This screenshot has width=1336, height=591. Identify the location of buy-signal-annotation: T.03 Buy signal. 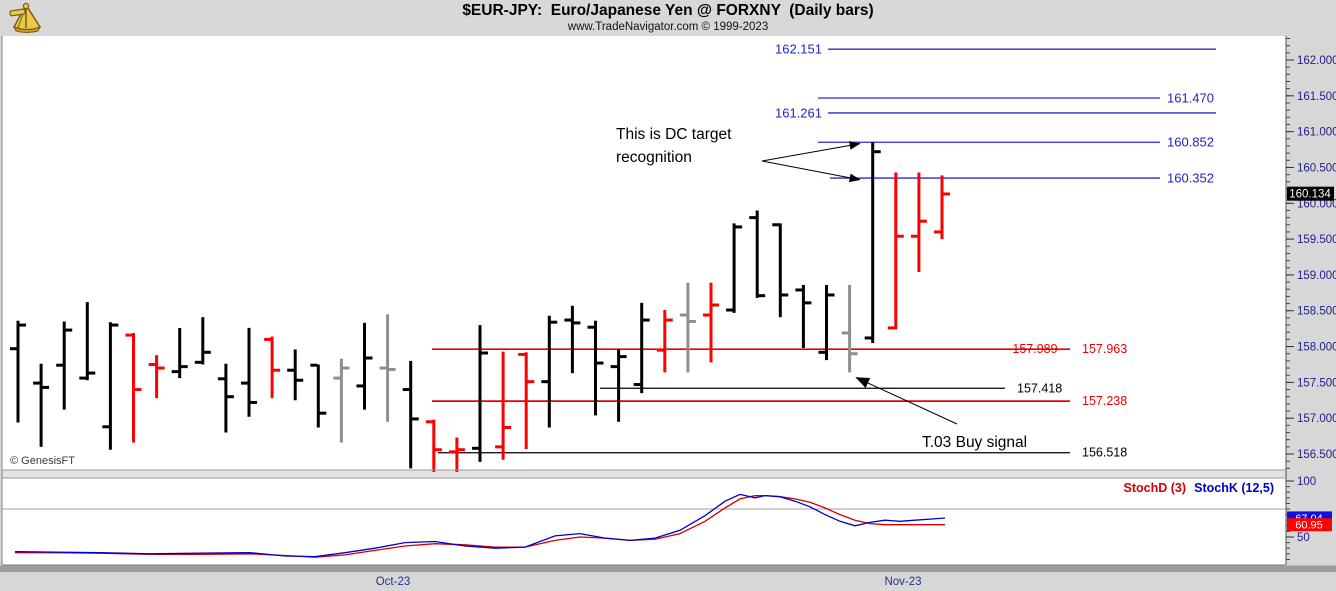
(974, 442).